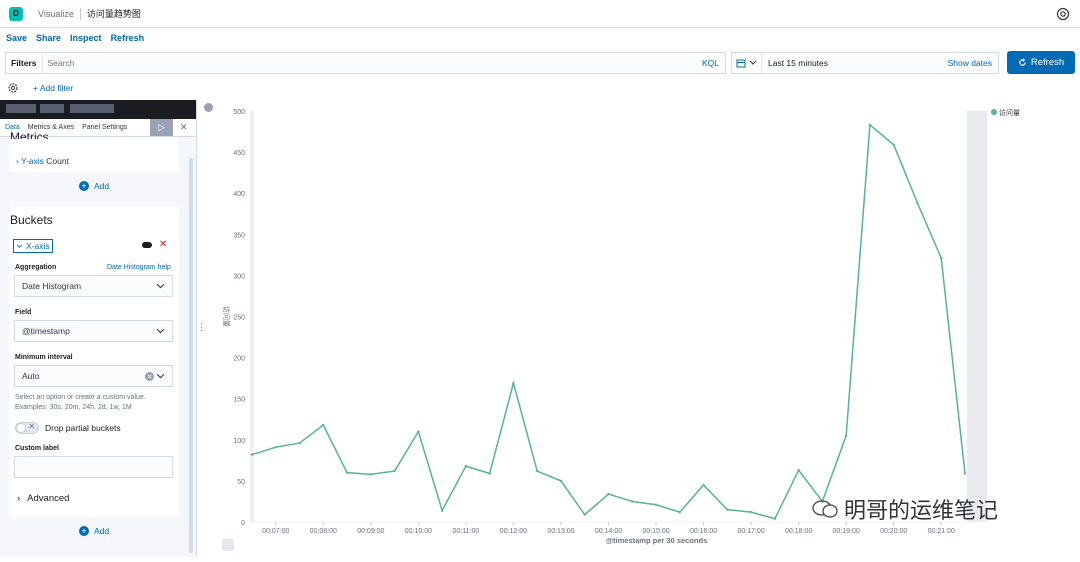 This screenshot has height=562, width=1080. I want to click on show-dates-link: Show dates, so click(969, 63).